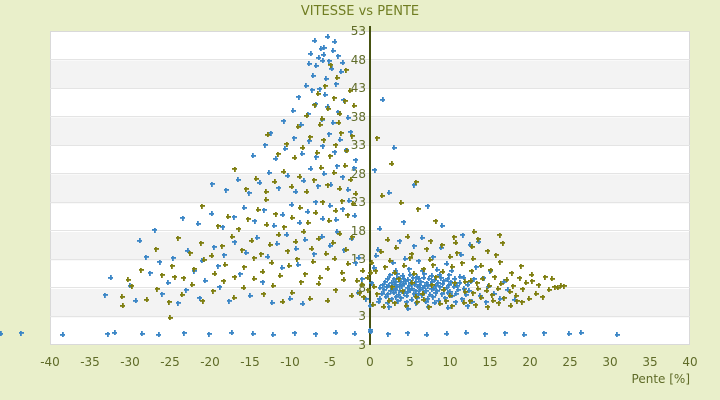  I want to click on y-tick-label: 8, so click(362, 287).